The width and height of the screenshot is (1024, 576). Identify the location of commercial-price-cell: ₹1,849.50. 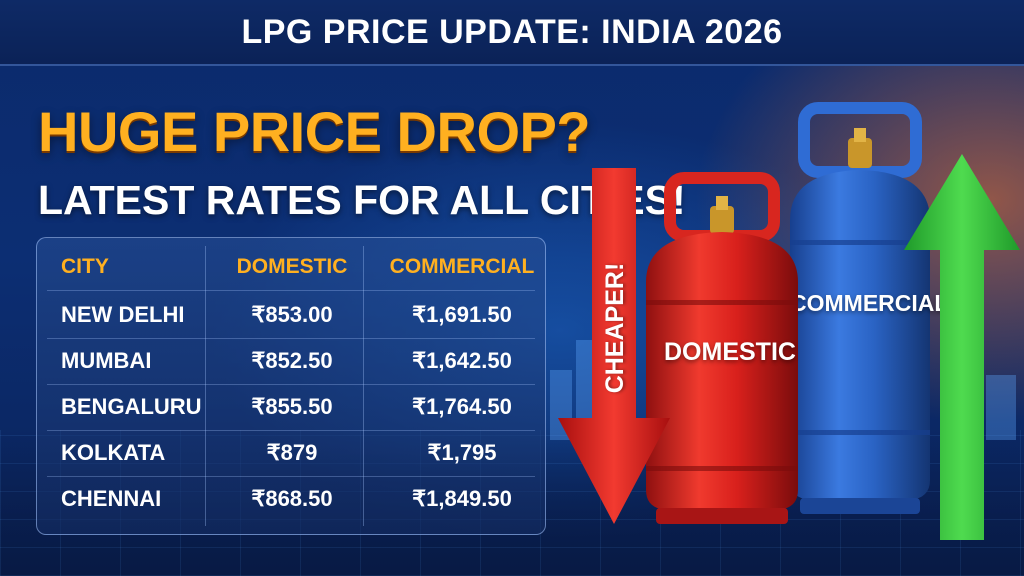
(462, 498).